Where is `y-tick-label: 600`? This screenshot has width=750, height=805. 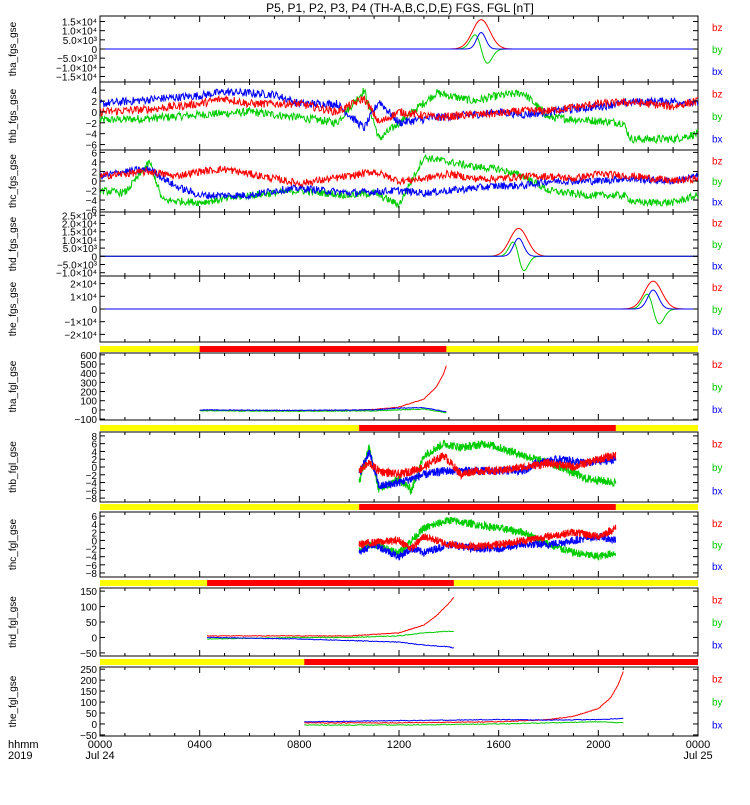 y-tick-label: 600 is located at coordinates (88, 356).